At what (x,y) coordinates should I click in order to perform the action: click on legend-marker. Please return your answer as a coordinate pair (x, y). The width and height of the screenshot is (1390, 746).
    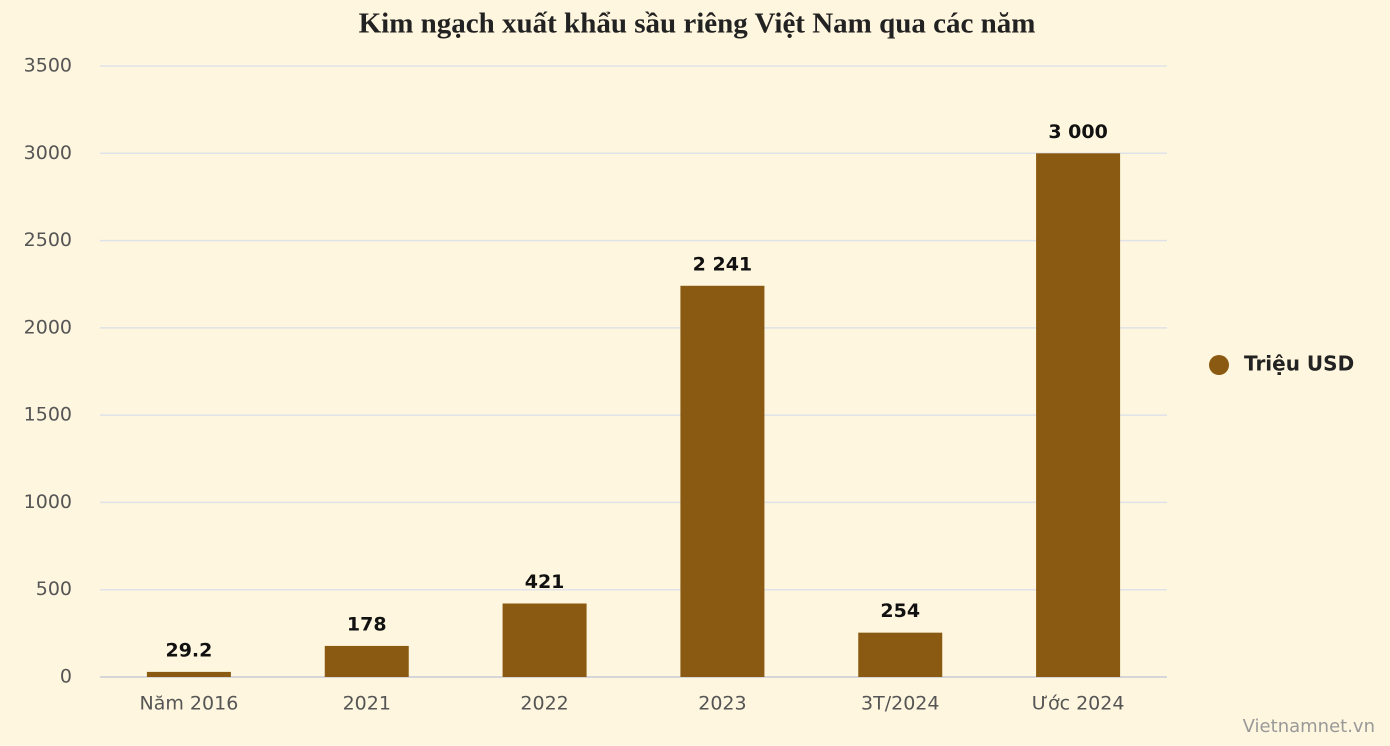
    Looking at the image, I should click on (1219, 365).